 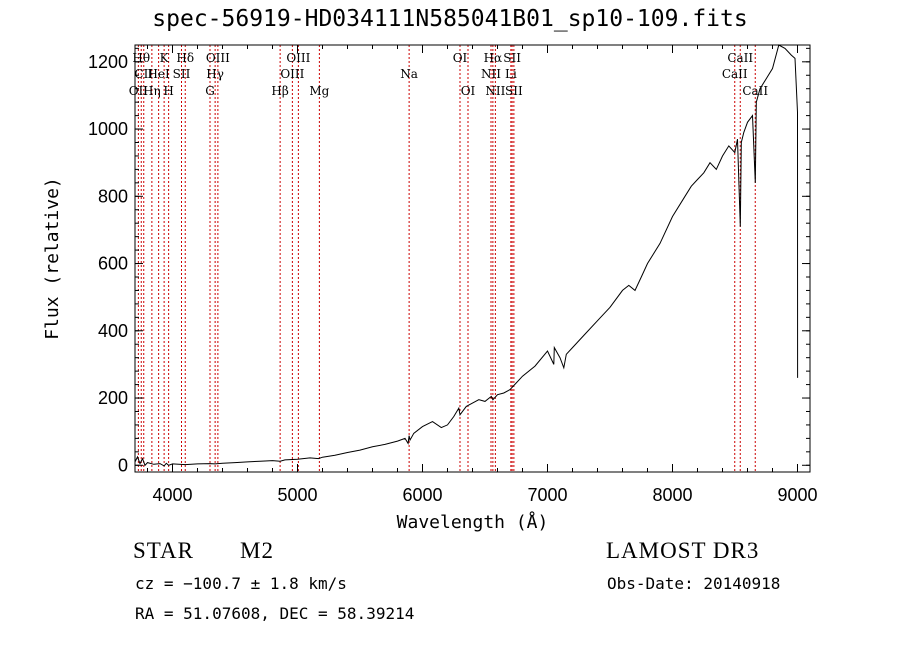 I want to click on line-marker-label: OII, so click(x=139, y=91).